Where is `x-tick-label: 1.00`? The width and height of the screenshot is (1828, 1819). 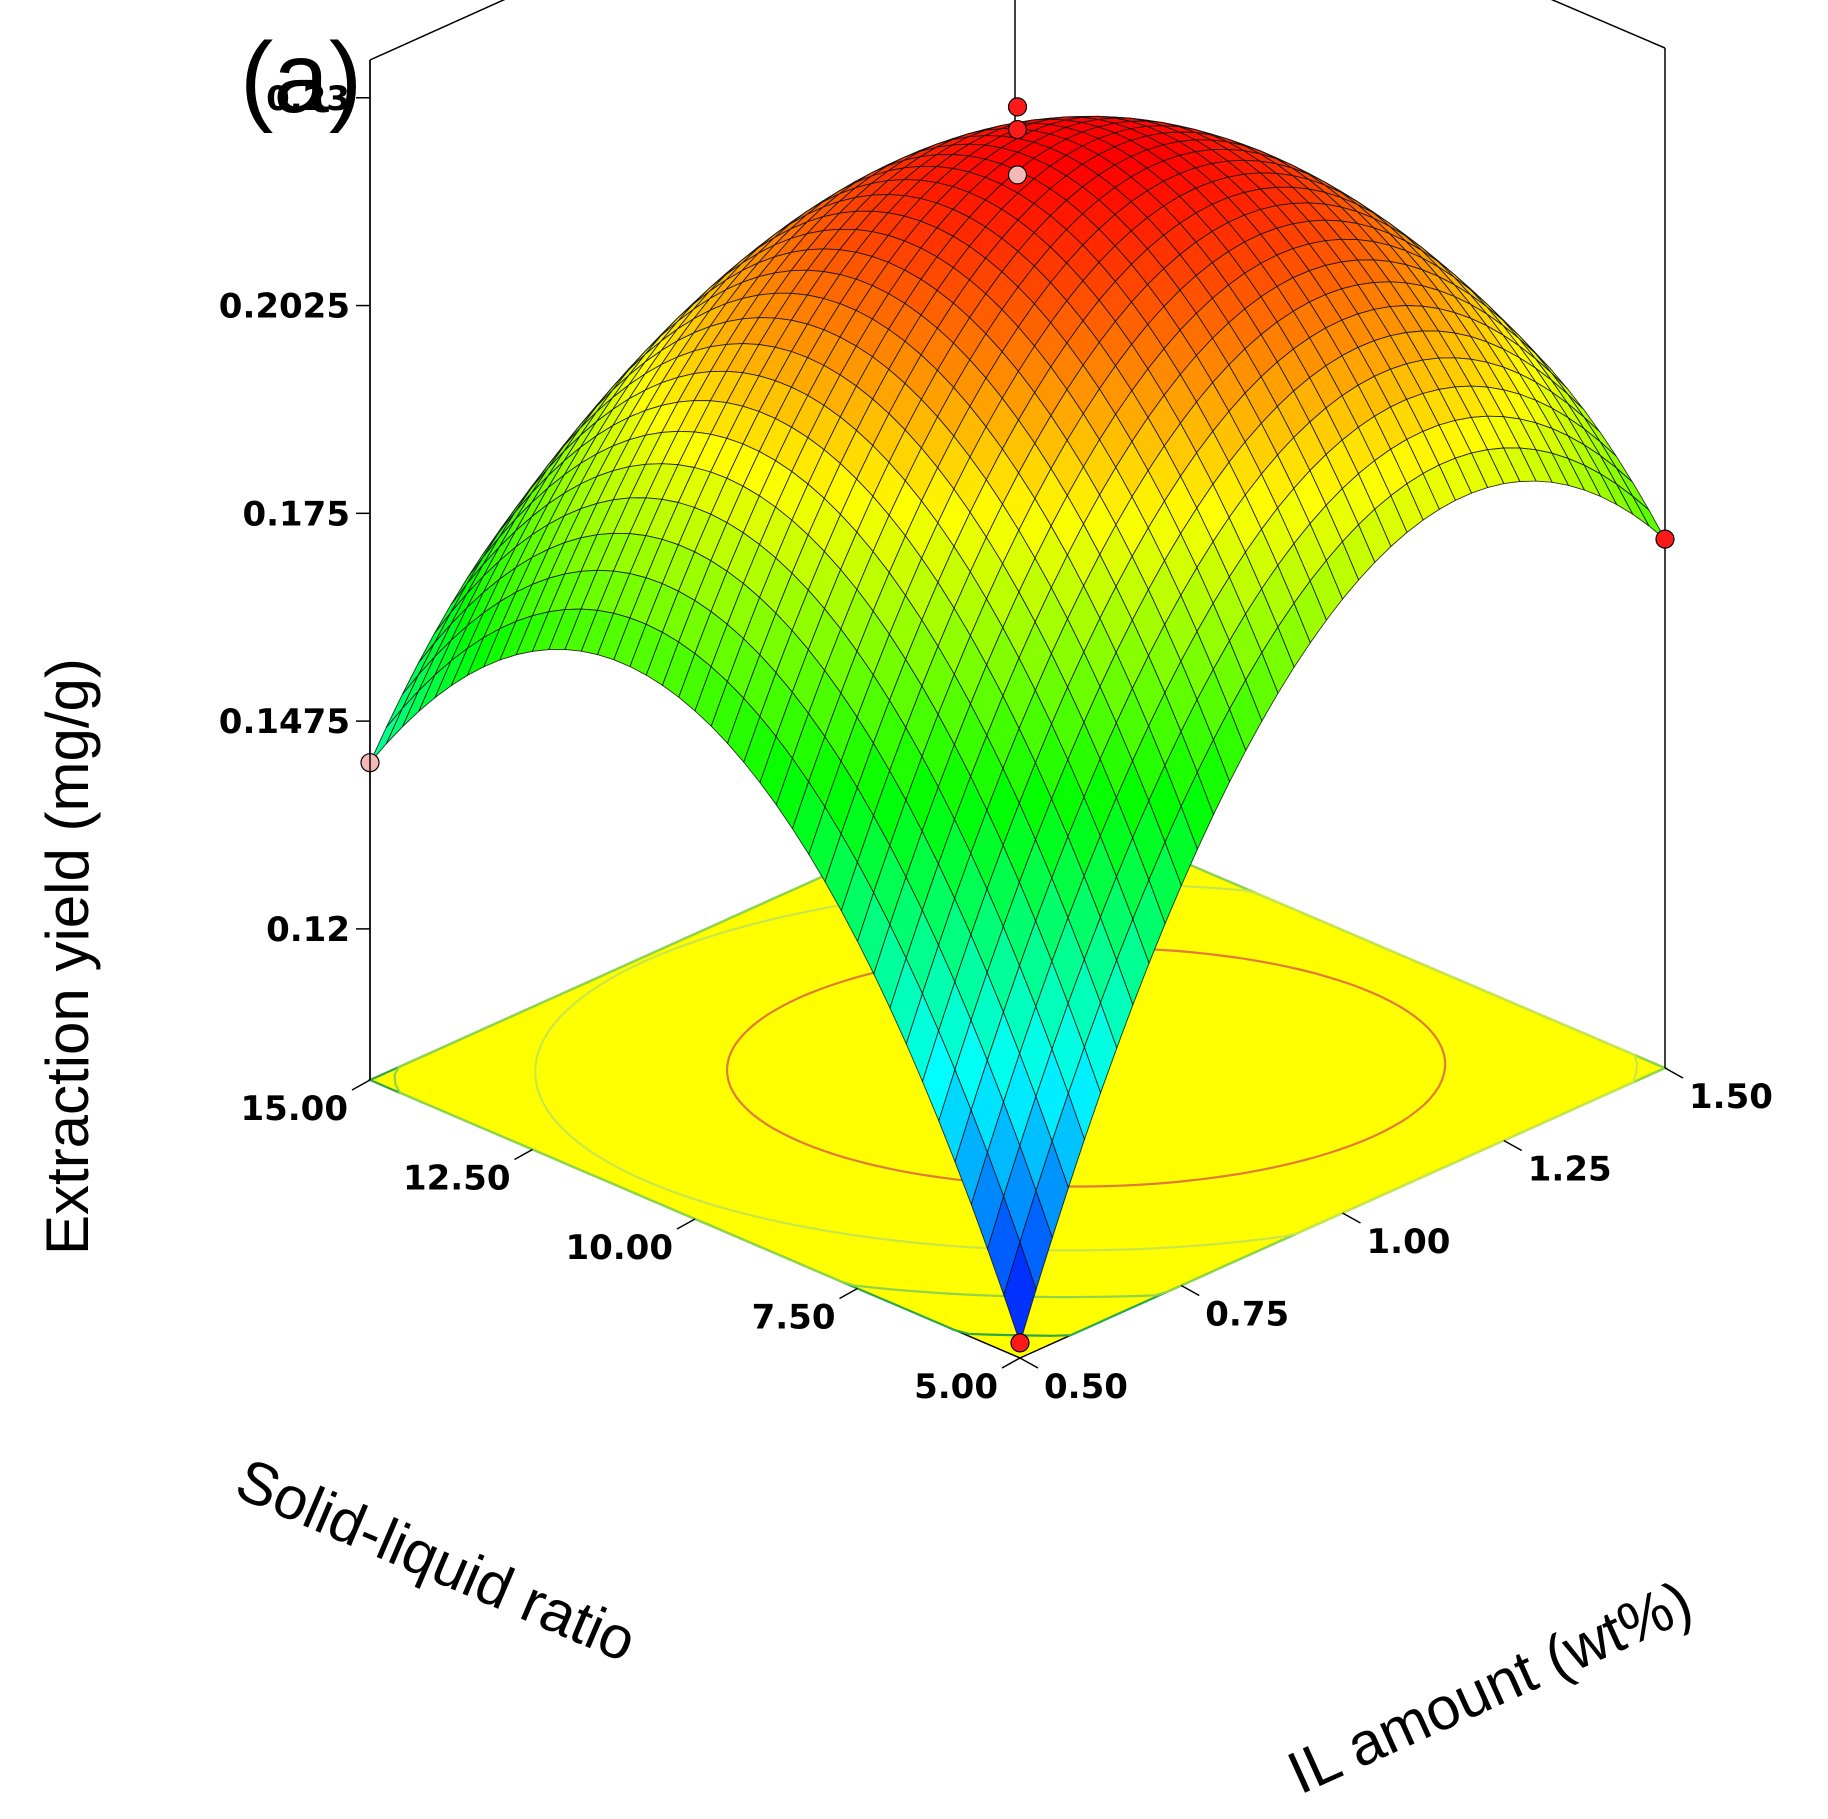
x-tick-label: 1.00 is located at coordinates (1409, 1242).